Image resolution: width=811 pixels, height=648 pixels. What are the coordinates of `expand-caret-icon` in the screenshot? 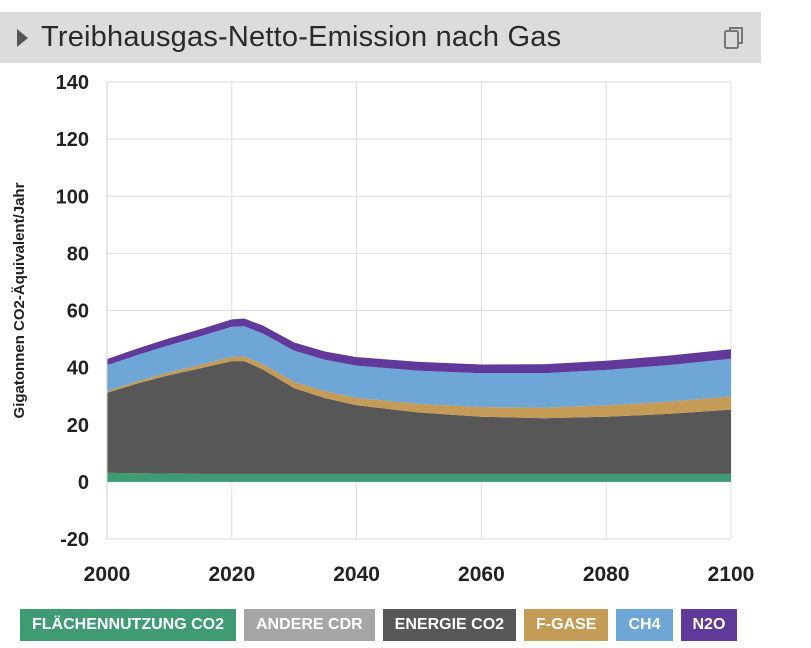 It's located at (22, 37).